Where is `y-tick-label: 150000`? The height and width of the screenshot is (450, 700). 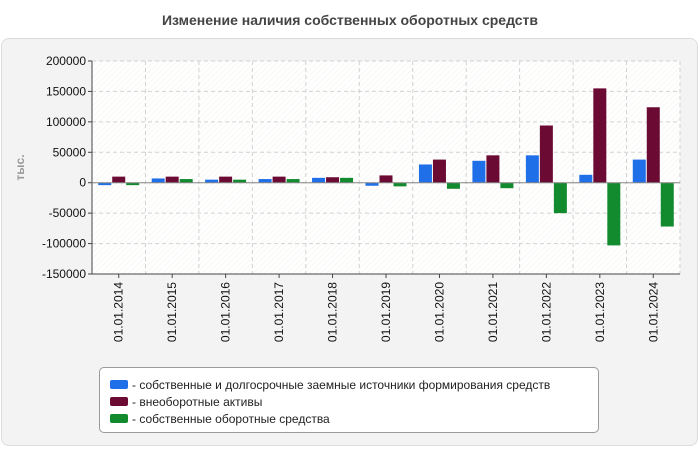 y-tick-label: 150000 is located at coordinates (66, 91).